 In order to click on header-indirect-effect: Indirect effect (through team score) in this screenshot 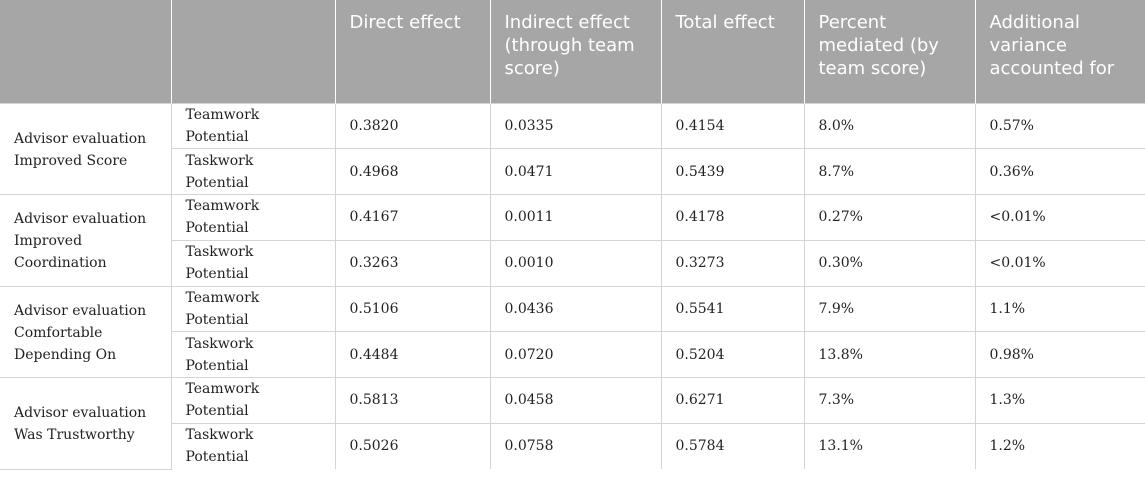, I will do `click(575, 51)`.